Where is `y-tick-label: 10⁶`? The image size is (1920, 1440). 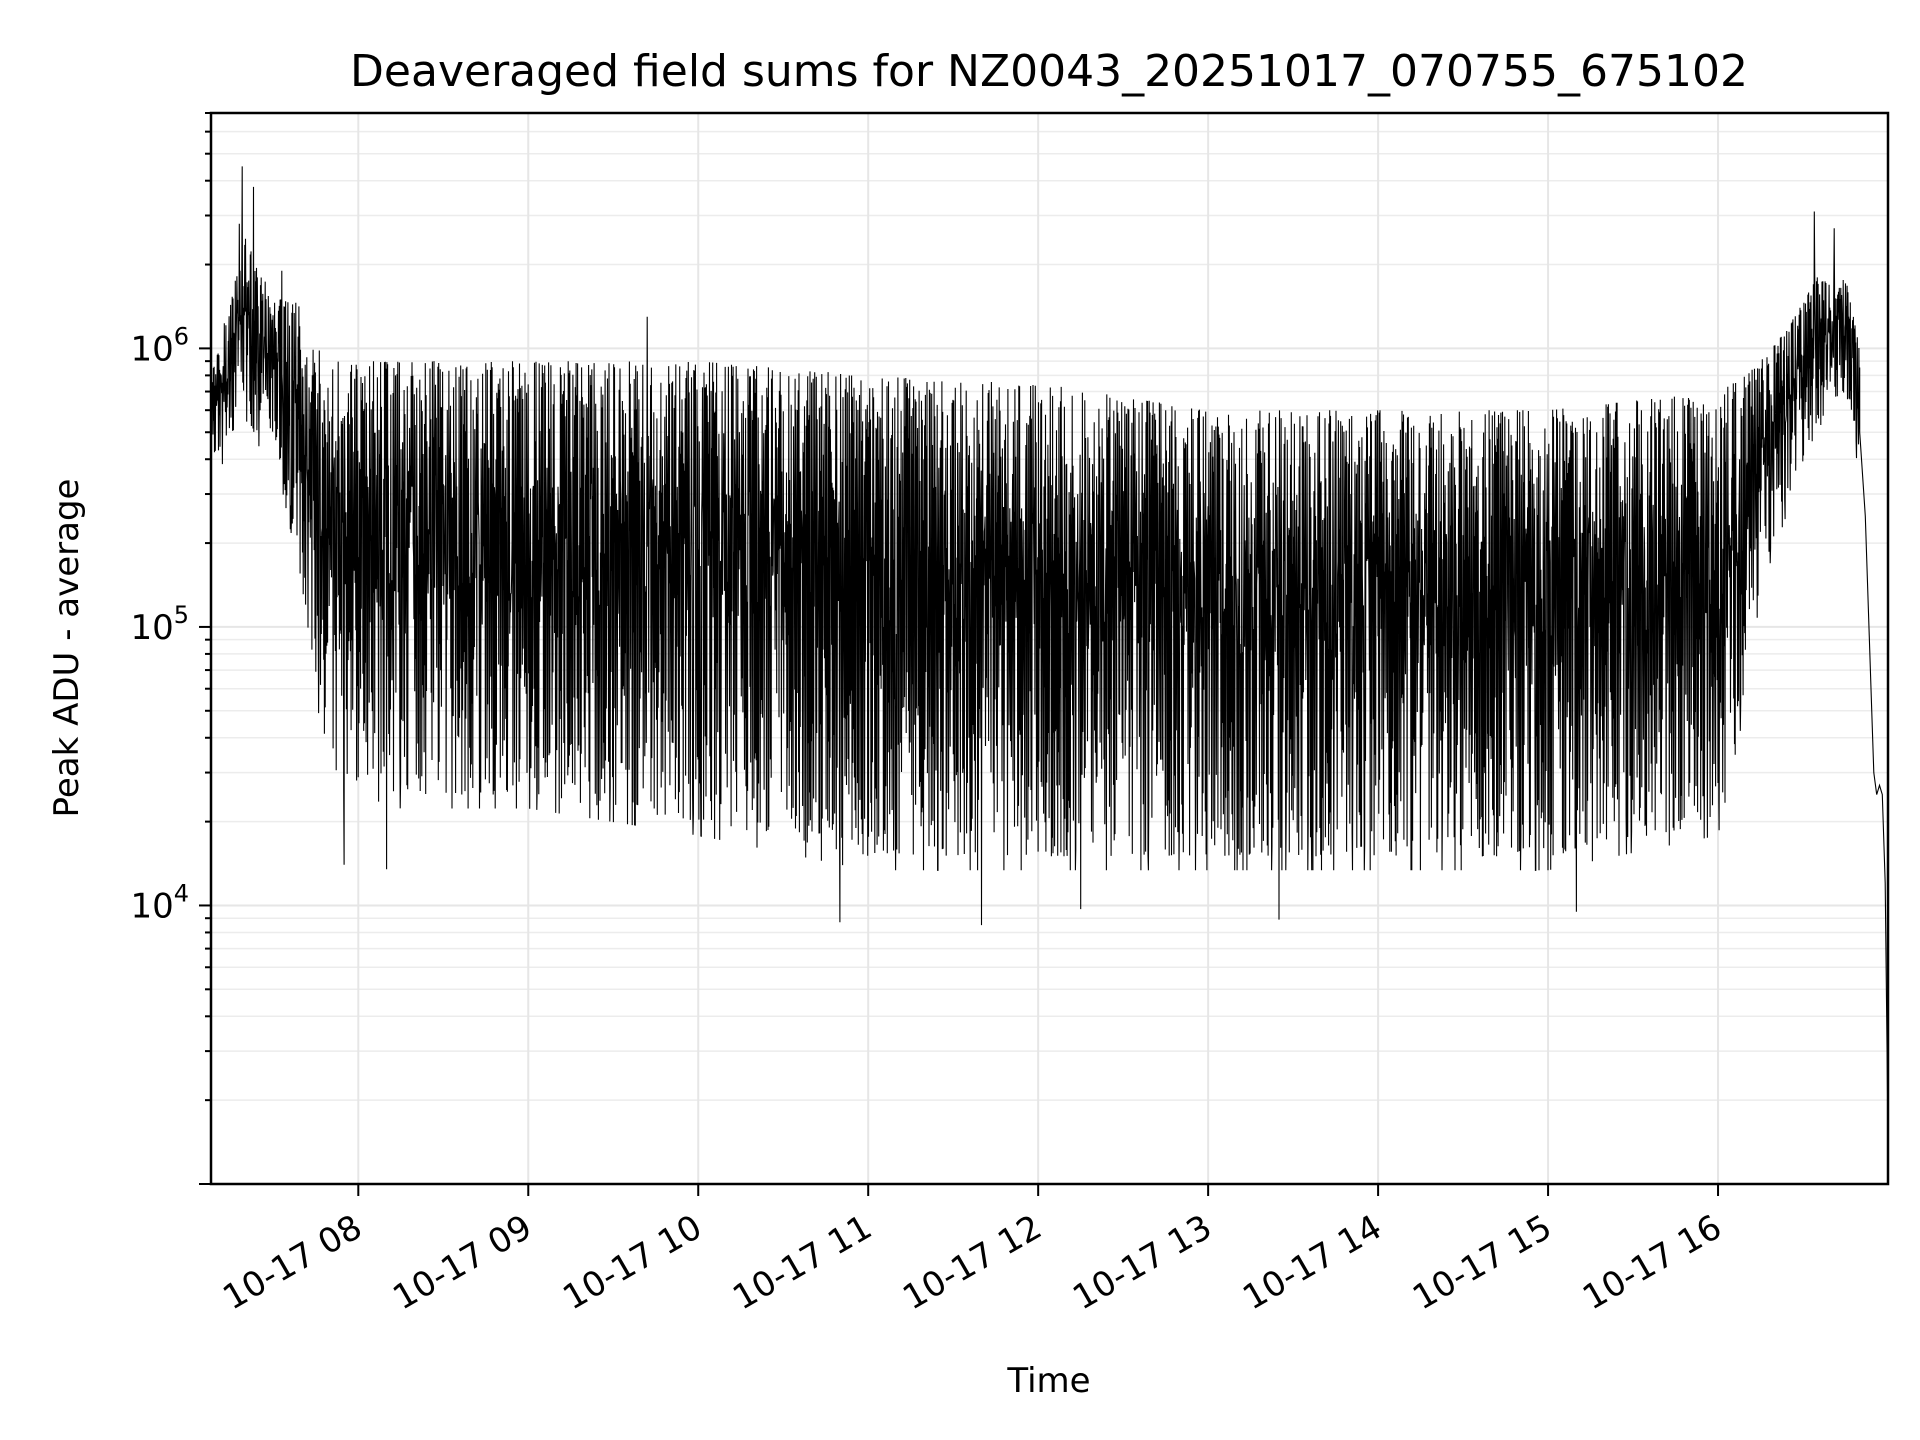 y-tick-label: 10⁶ is located at coordinates (159, 345).